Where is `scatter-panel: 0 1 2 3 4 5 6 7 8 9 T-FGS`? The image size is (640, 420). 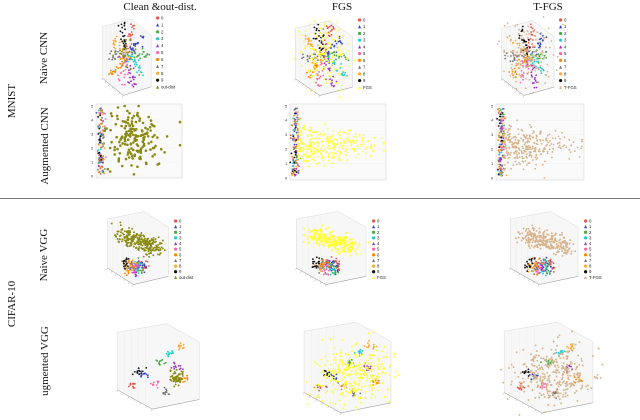 scatter-panel: 0 1 2 3 4 5 6 7 8 9 T-FGS is located at coordinates (538, 56).